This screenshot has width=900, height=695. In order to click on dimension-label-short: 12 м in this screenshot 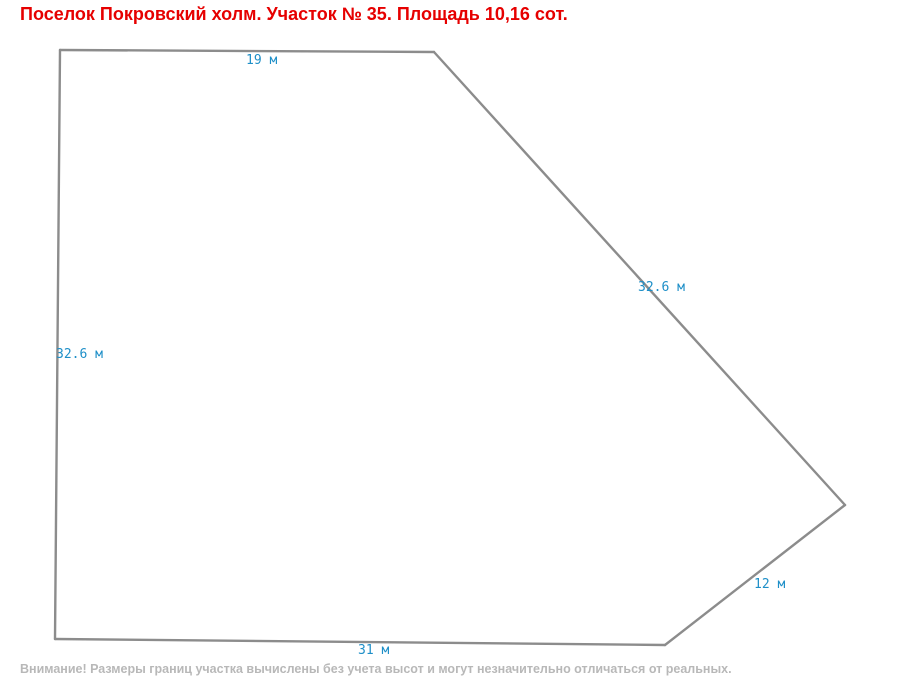, I will do `click(769, 584)`.